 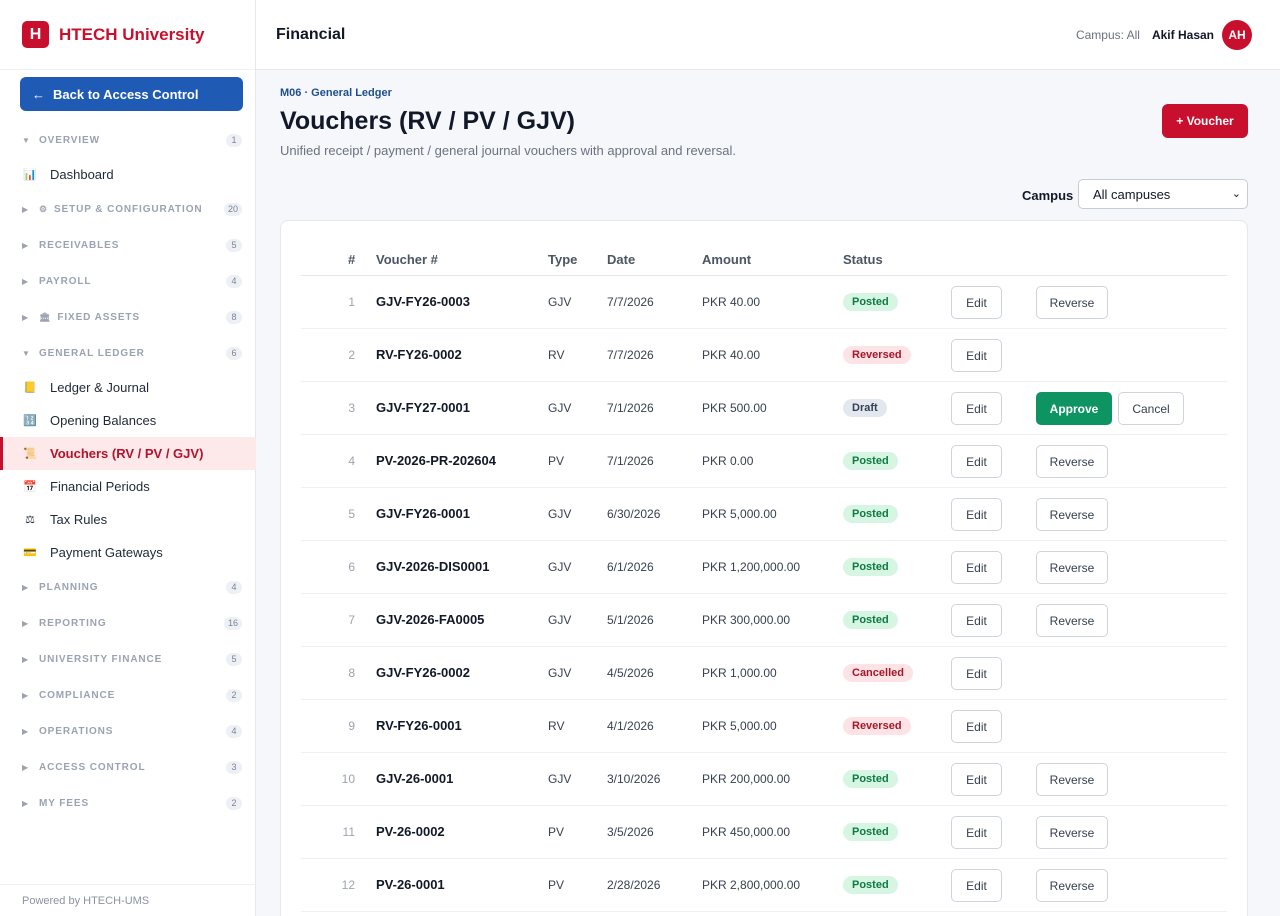 What do you see at coordinates (630, 355) in the screenshot?
I see `voucher-date: 7/7/2026` at bounding box center [630, 355].